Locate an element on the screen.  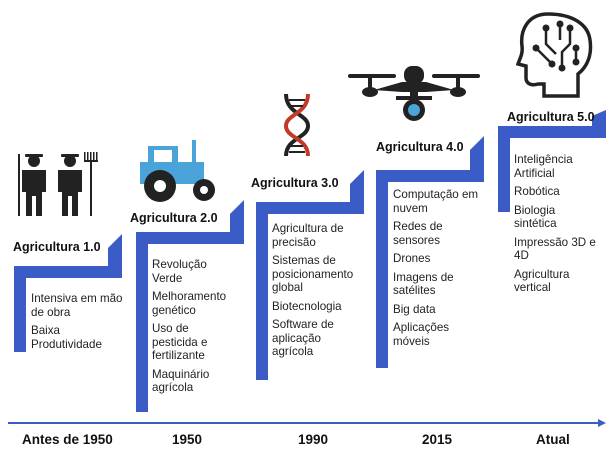
list-item: Intensiva em mão de obra is located at coordinates (77, 305).